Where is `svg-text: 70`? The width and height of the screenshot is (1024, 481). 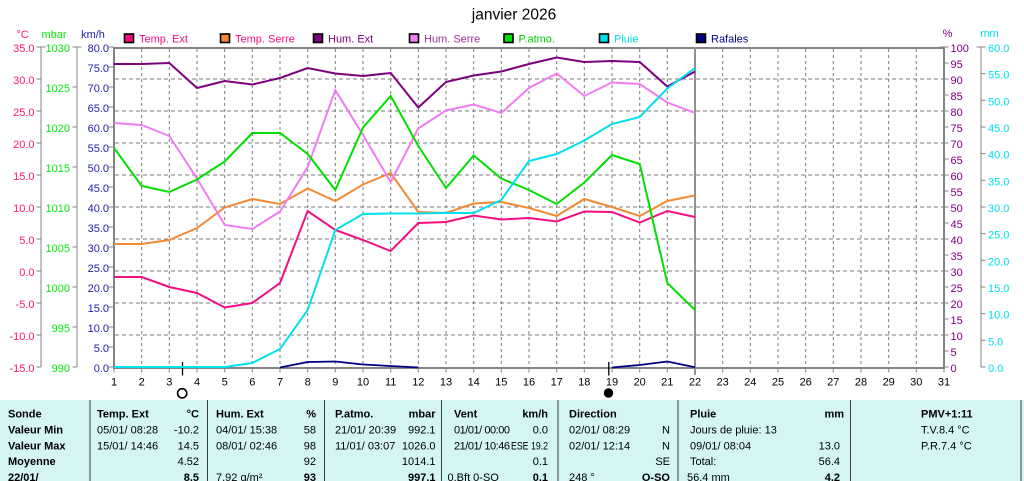
svg-text: 70 is located at coordinates (957, 145).